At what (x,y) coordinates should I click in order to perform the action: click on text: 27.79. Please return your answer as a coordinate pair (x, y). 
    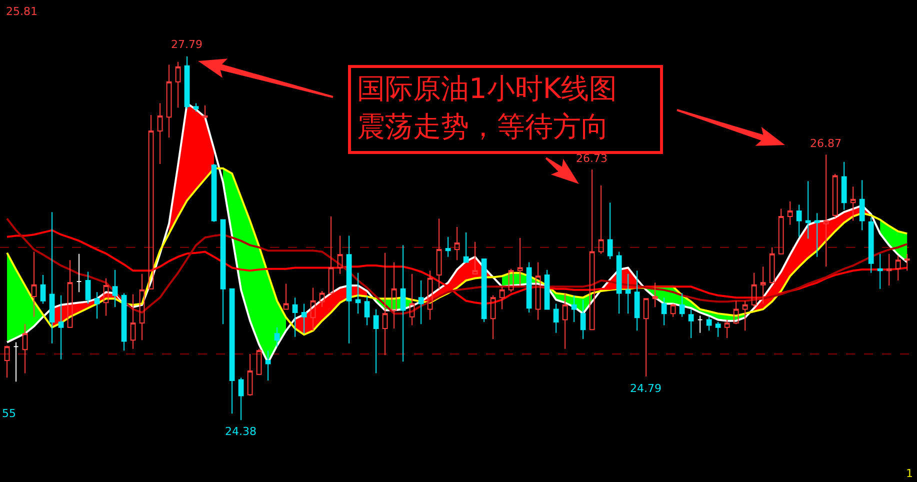
    Looking at the image, I should click on (186, 44).